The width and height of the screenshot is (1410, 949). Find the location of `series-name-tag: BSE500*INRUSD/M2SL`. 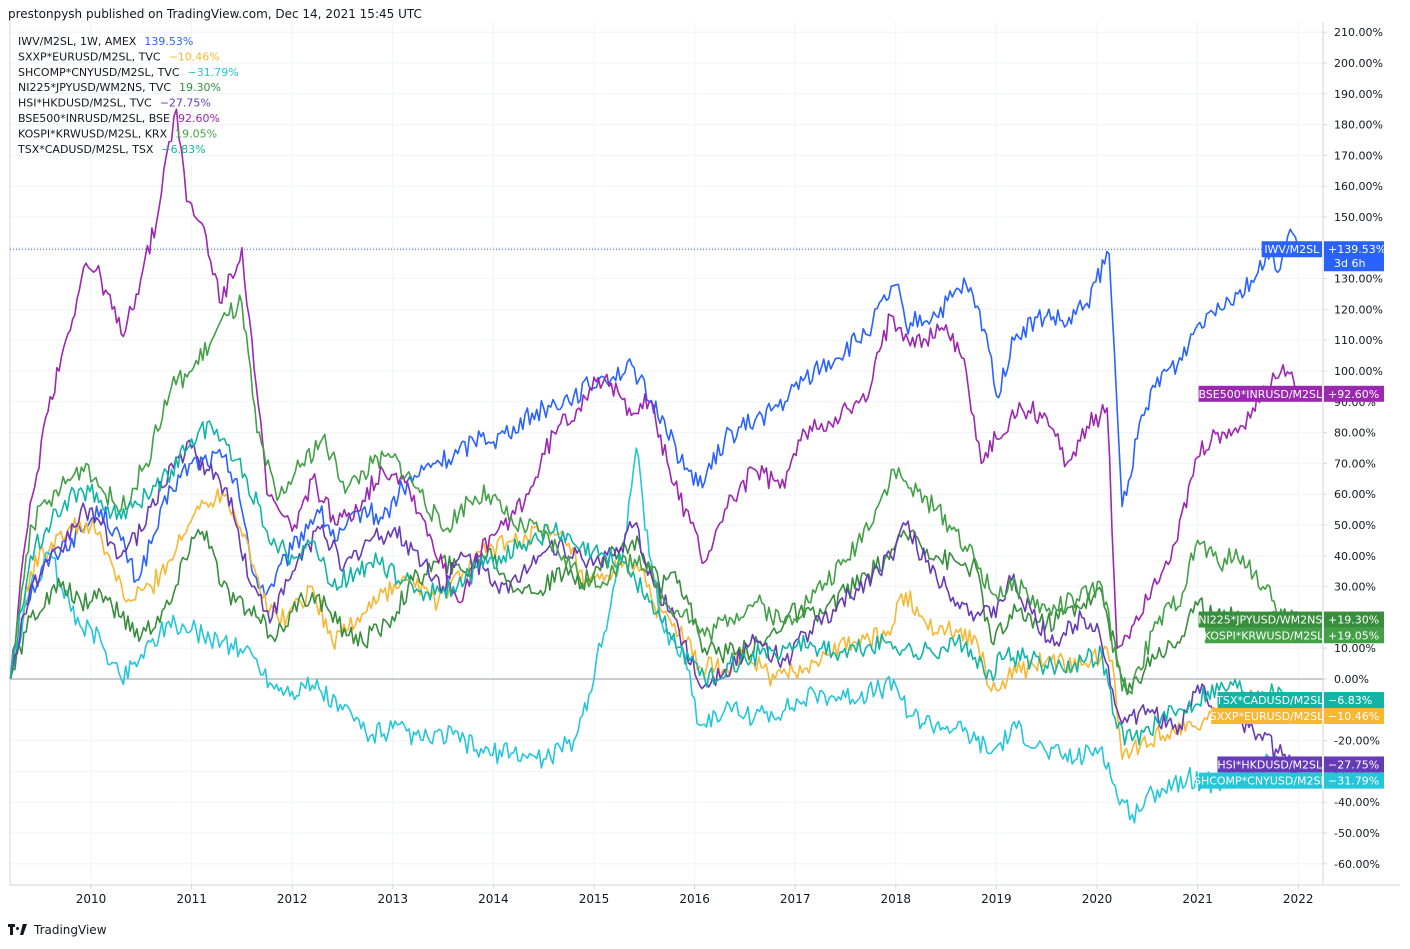

series-name-tag: BSE500*INRUSD/M2SL is located at coordinates (1260, 394).